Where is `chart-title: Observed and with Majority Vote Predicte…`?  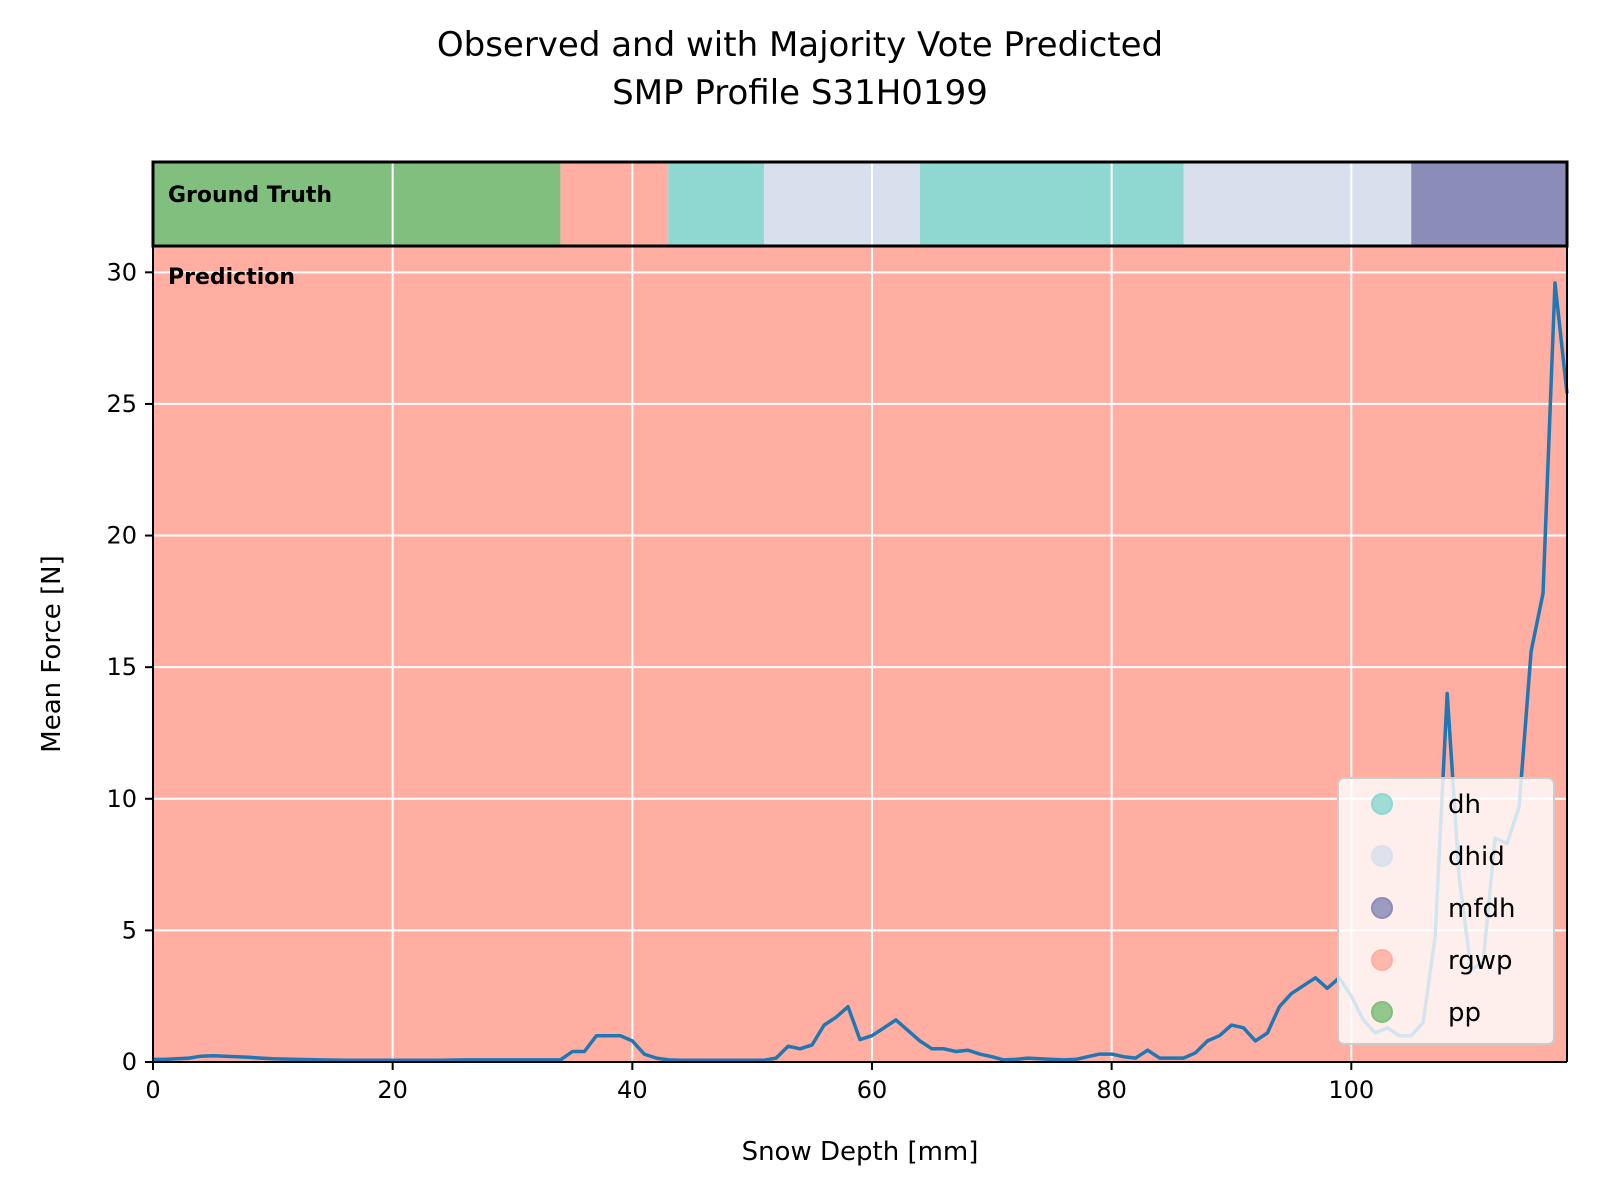
chart-title: Observed and with Majority Vote Predicte… is located at coordinates (800, 45).